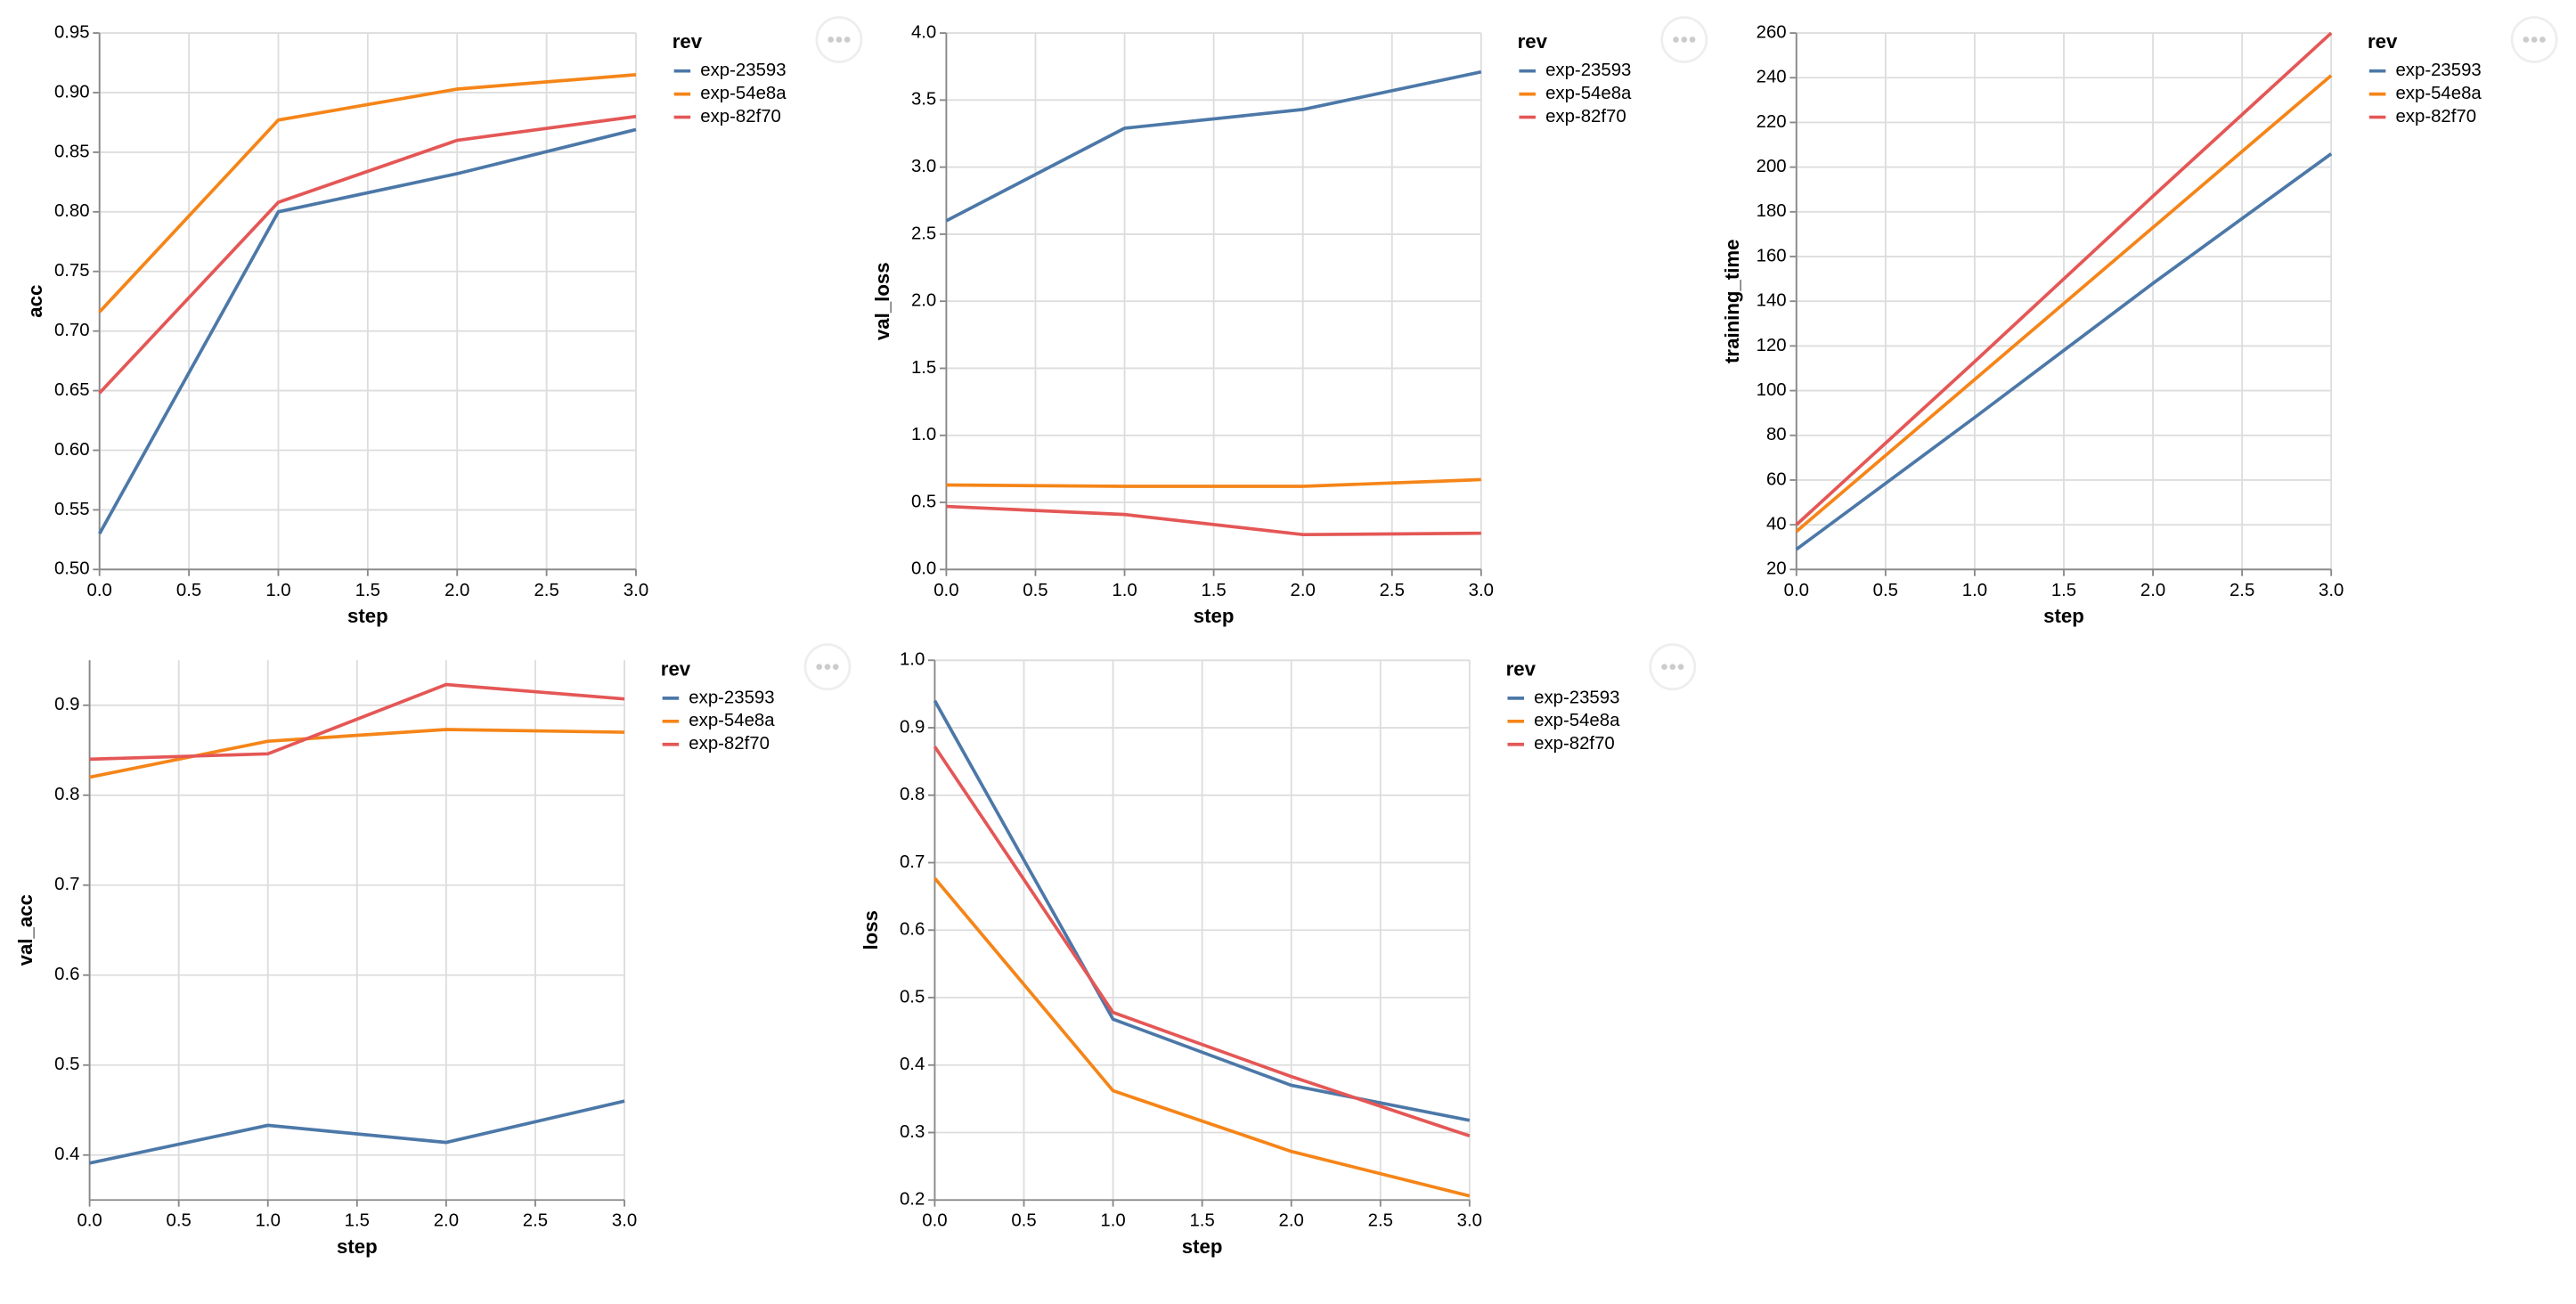 The image size is (2576, 1304). Describe the element at coordinates (66, 884) in the screenshot. I see `y-tick-label: 0.7` at that location.